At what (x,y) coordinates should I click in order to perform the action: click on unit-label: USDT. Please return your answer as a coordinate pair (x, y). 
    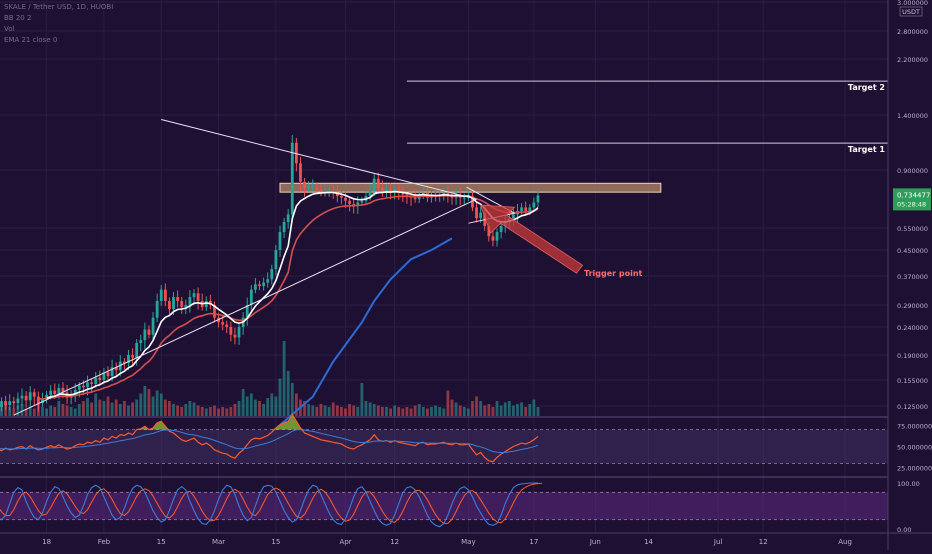
    Looking at the image, I should click on (911, 12).